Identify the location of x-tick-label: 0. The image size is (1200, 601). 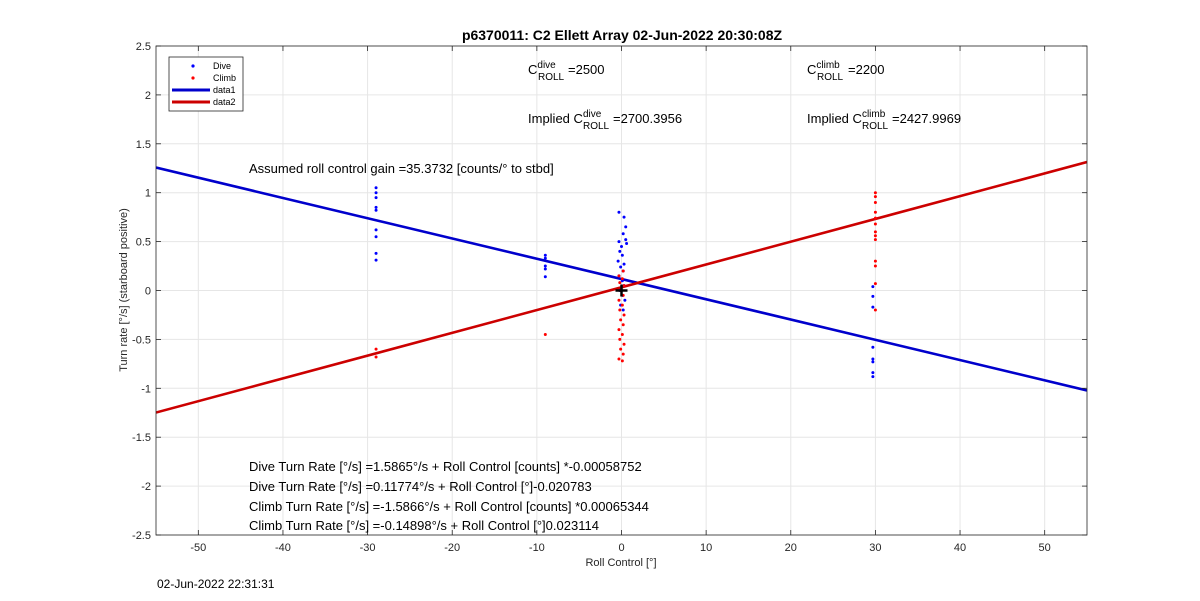
(621, 548).